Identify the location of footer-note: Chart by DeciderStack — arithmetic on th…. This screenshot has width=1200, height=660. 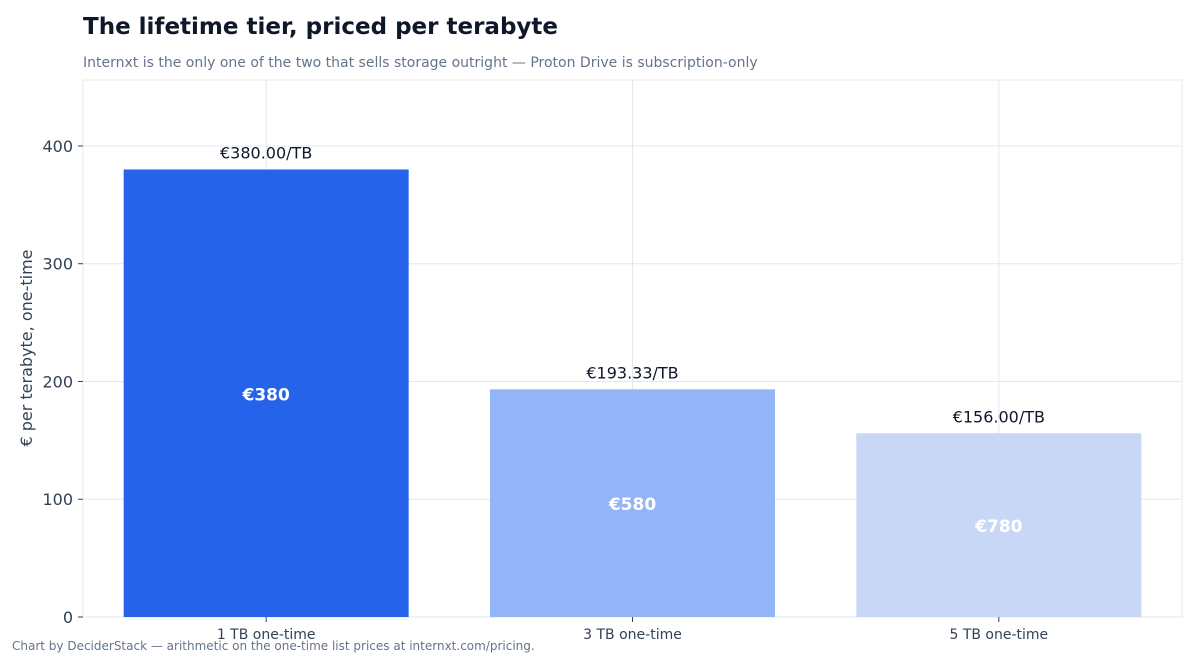
(273, 646).